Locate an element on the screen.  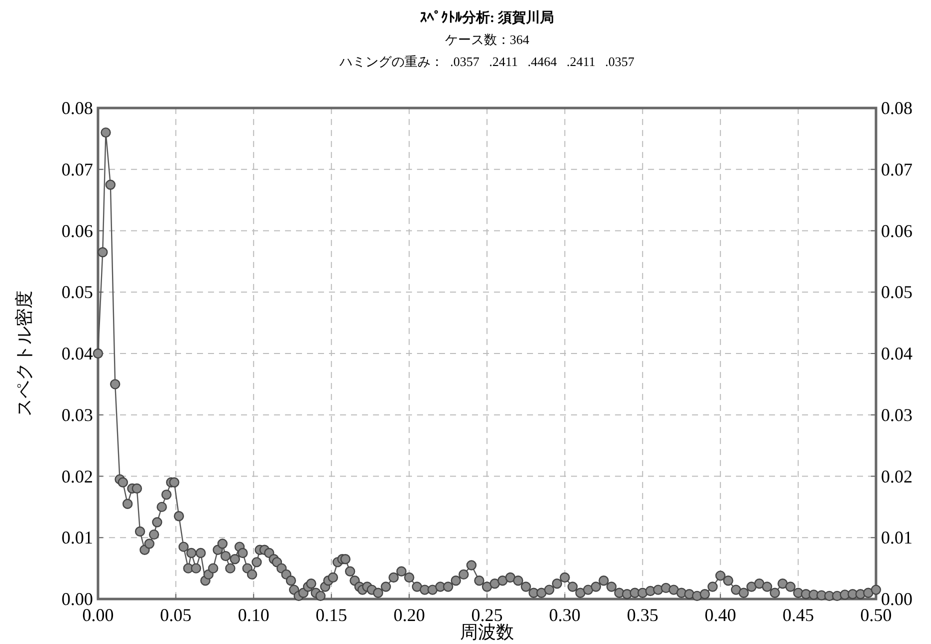
x-tick-label: 0.40 is located at coordinates (720, 615).